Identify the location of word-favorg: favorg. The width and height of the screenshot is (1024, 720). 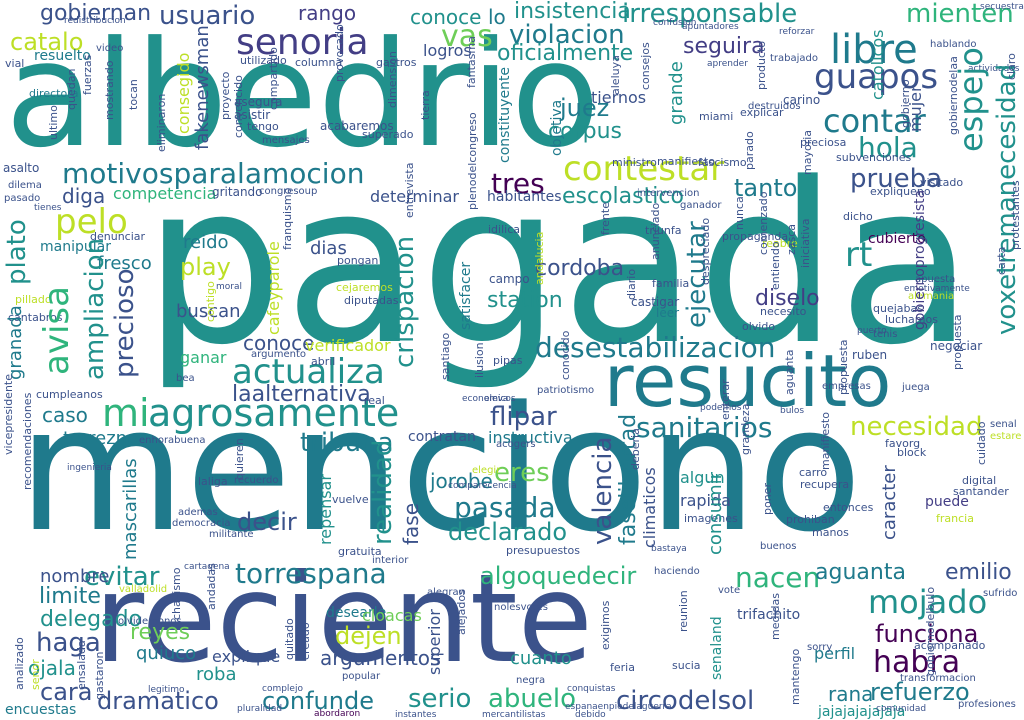
(903, 443).